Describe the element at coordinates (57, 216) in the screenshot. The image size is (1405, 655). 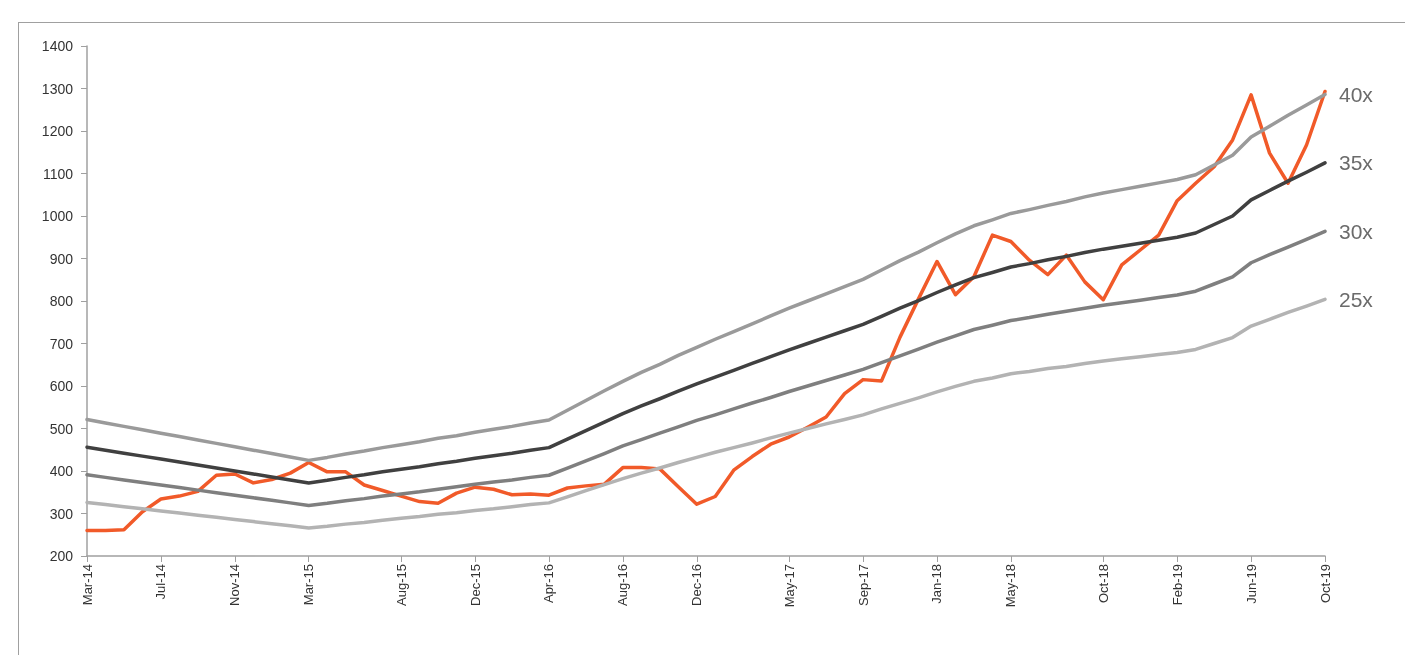
I see `y-tick-label: 1000` at that location.